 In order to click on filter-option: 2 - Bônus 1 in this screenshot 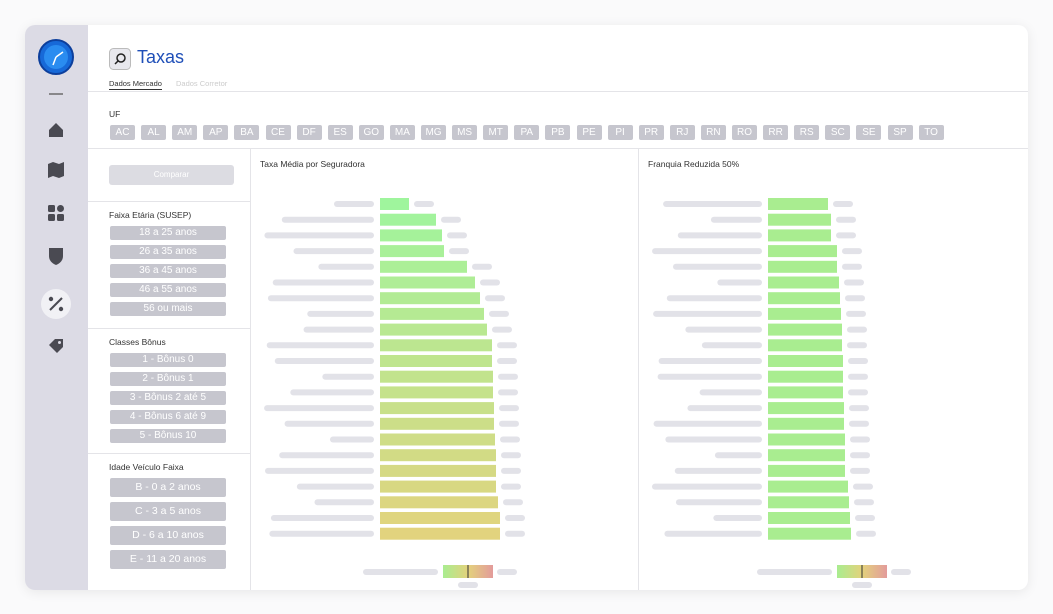, I will do `click(168, 379)`.